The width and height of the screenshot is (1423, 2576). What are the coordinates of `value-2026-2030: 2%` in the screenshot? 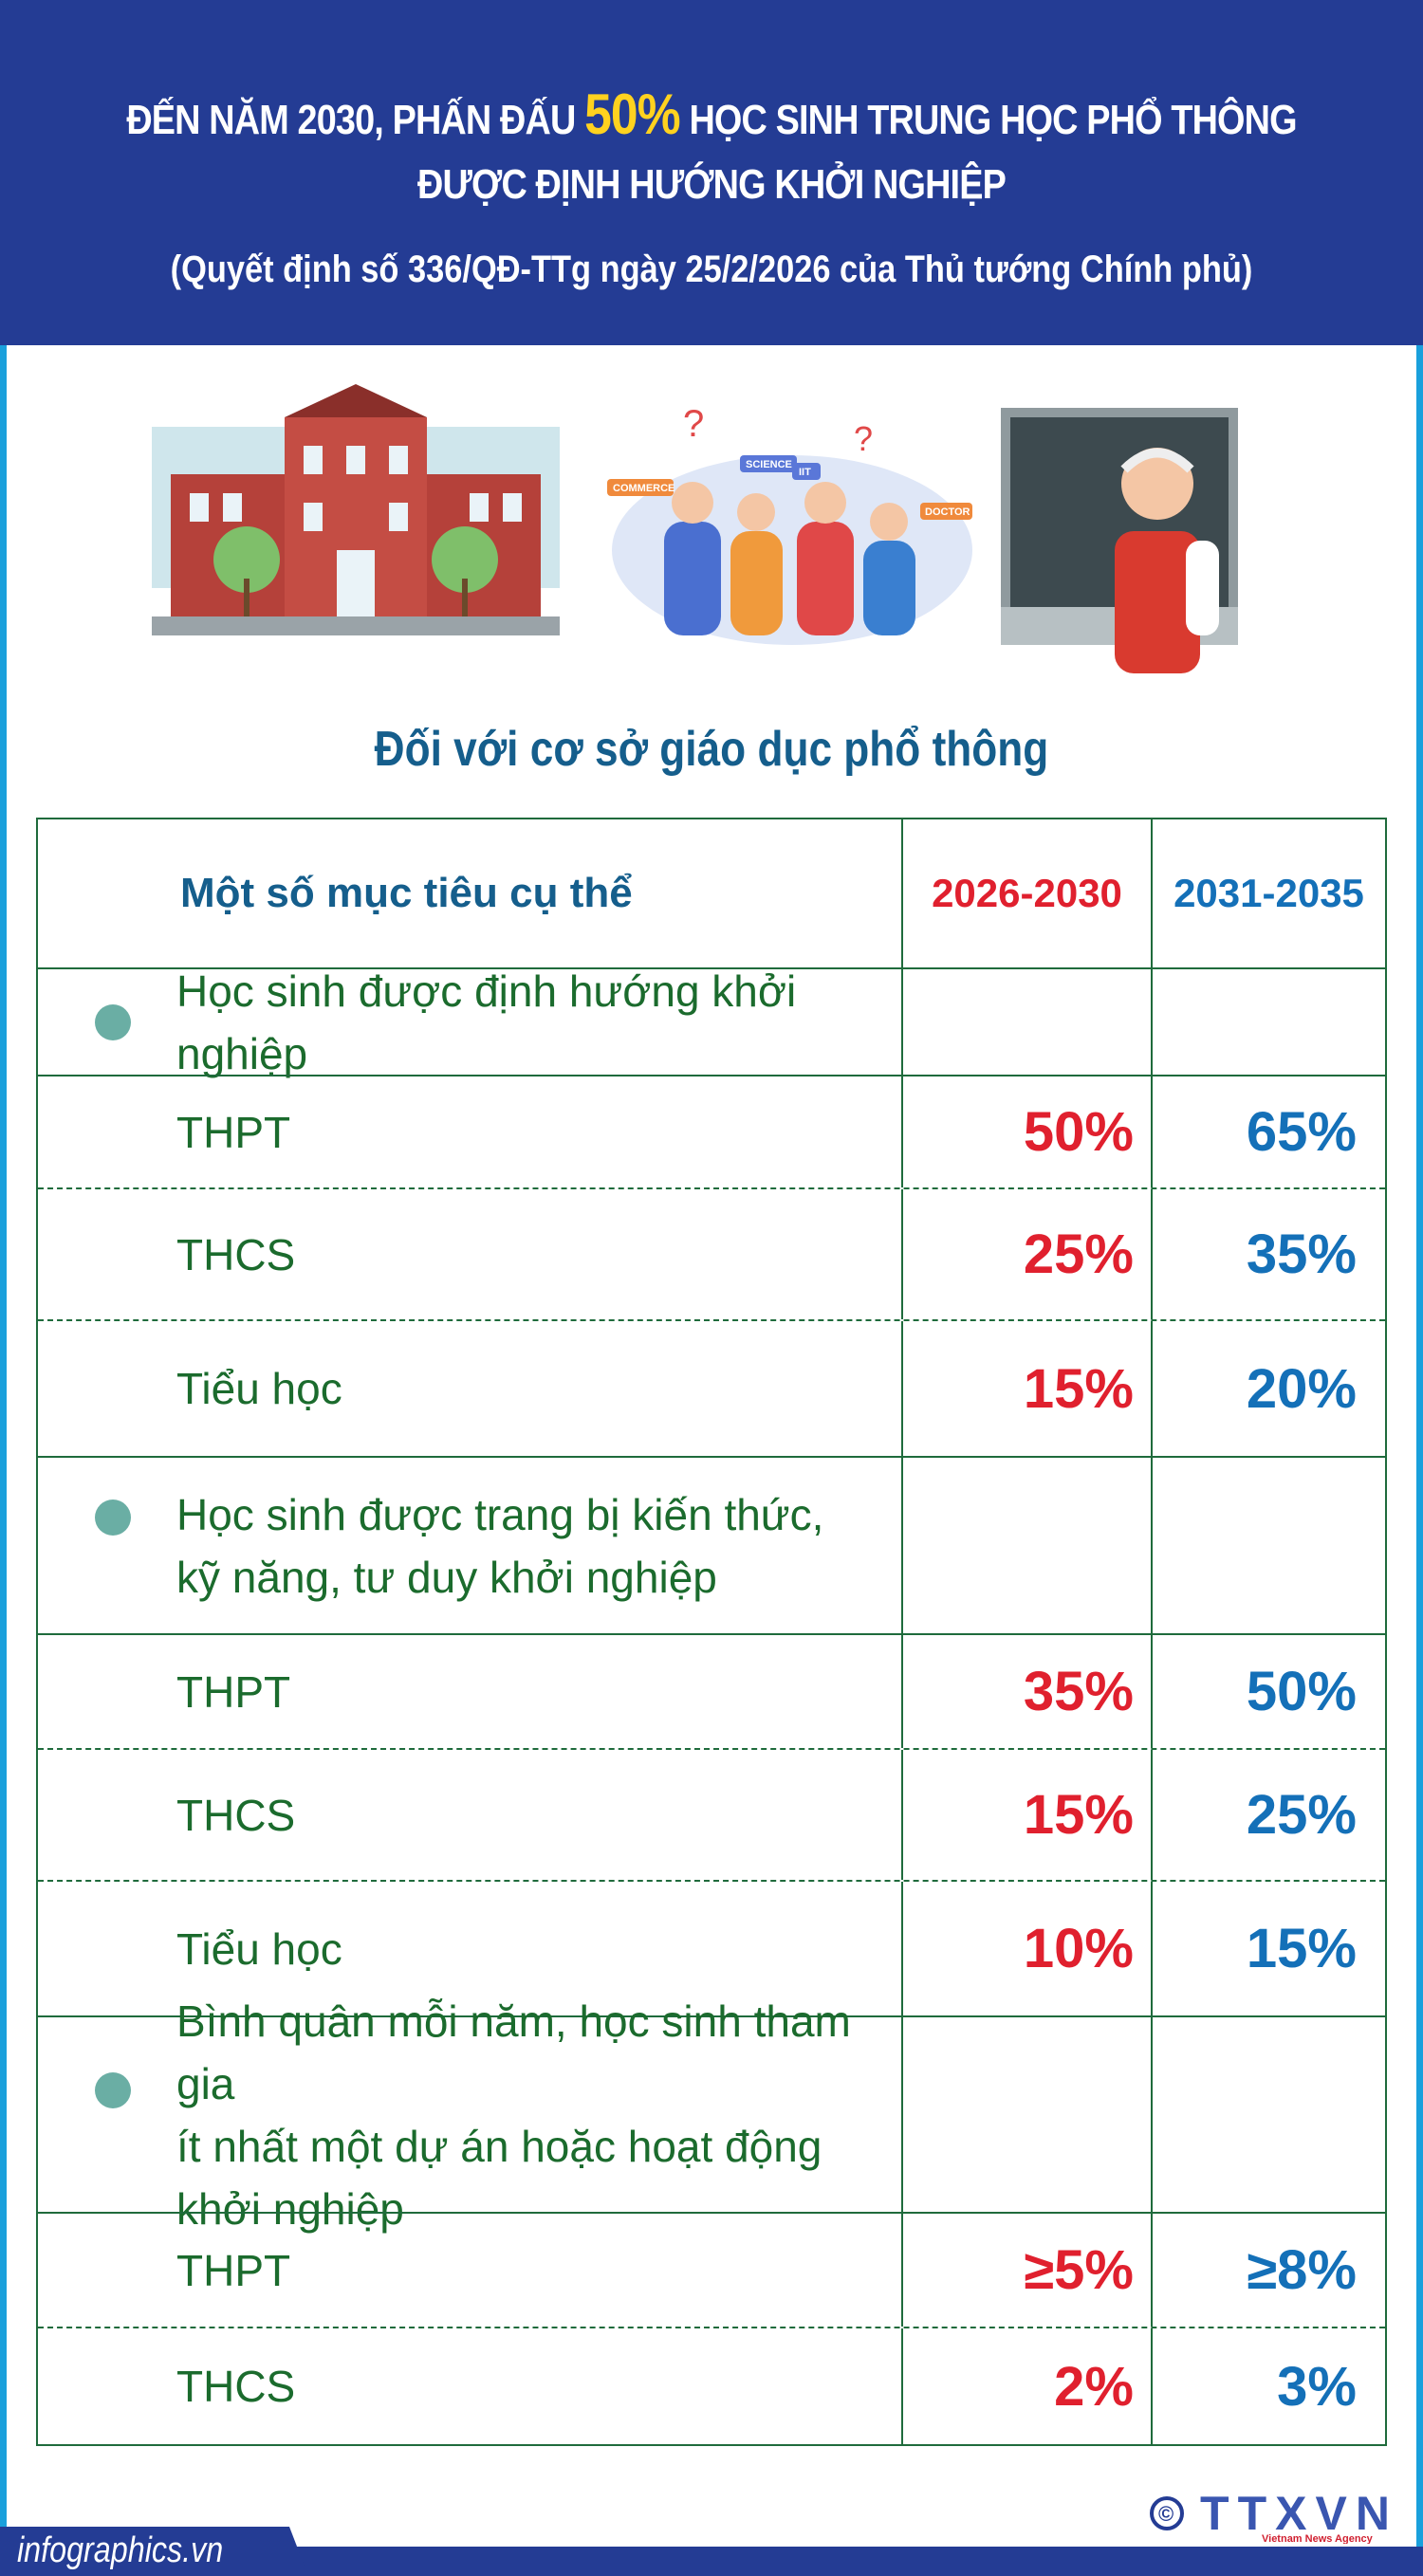 It's located at (1028, 2386).